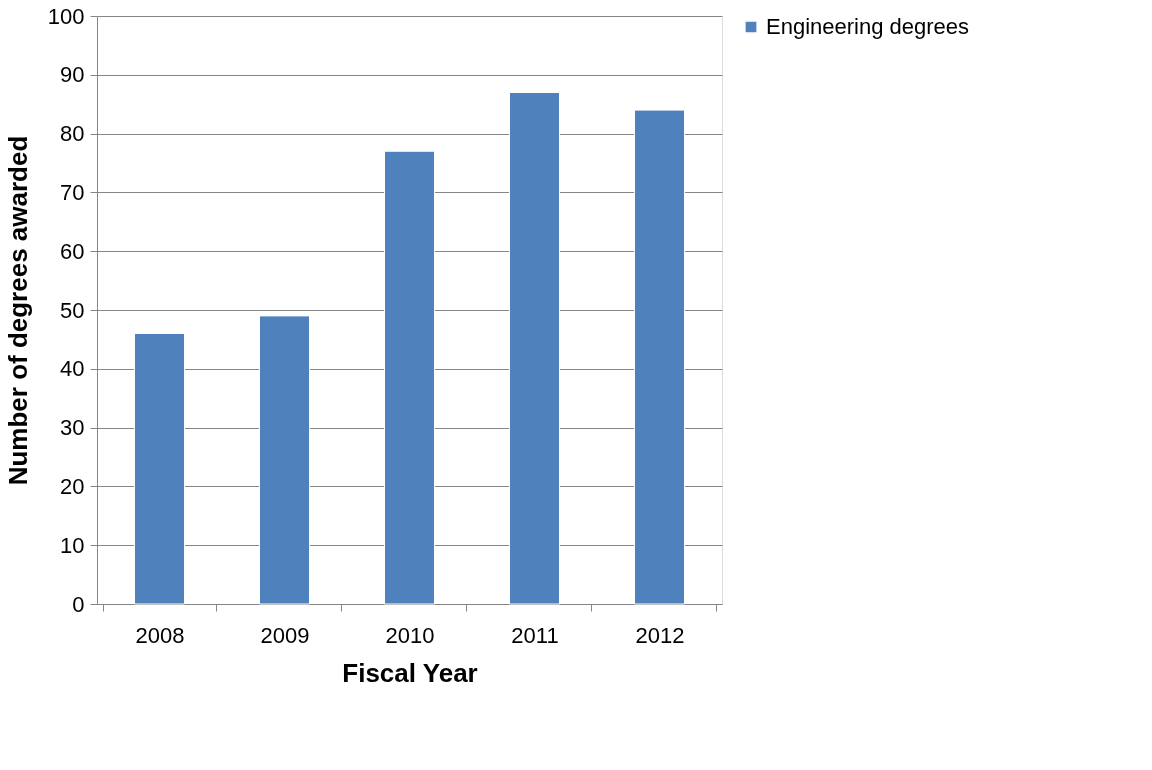  What do you see at coordinates (535, 635) in the screenshot?
I see `x-tick-label: 2011` at bounding box center [535, 635].